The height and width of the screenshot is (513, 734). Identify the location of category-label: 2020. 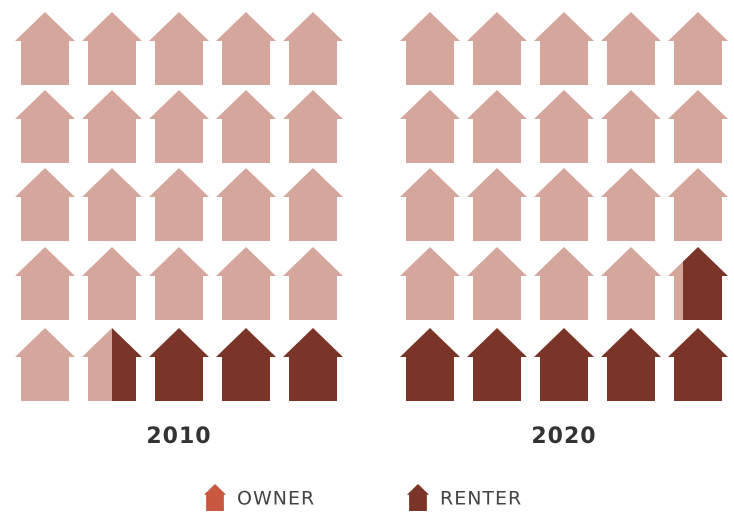
(563, 436).